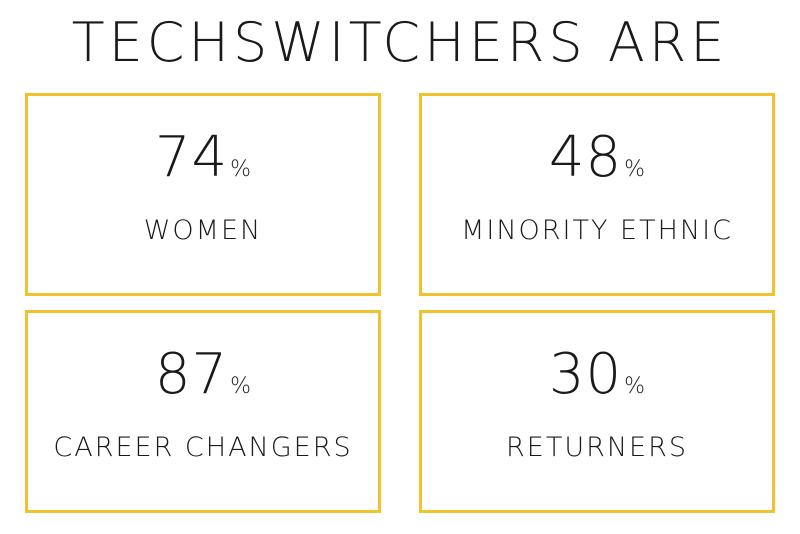 This screenshot has width=800, height=534. What do you see at coordinates (203, 447) in the screenshot?
I see `stat-label: CAREER CHANGERS` at bounding box center [203, 447].